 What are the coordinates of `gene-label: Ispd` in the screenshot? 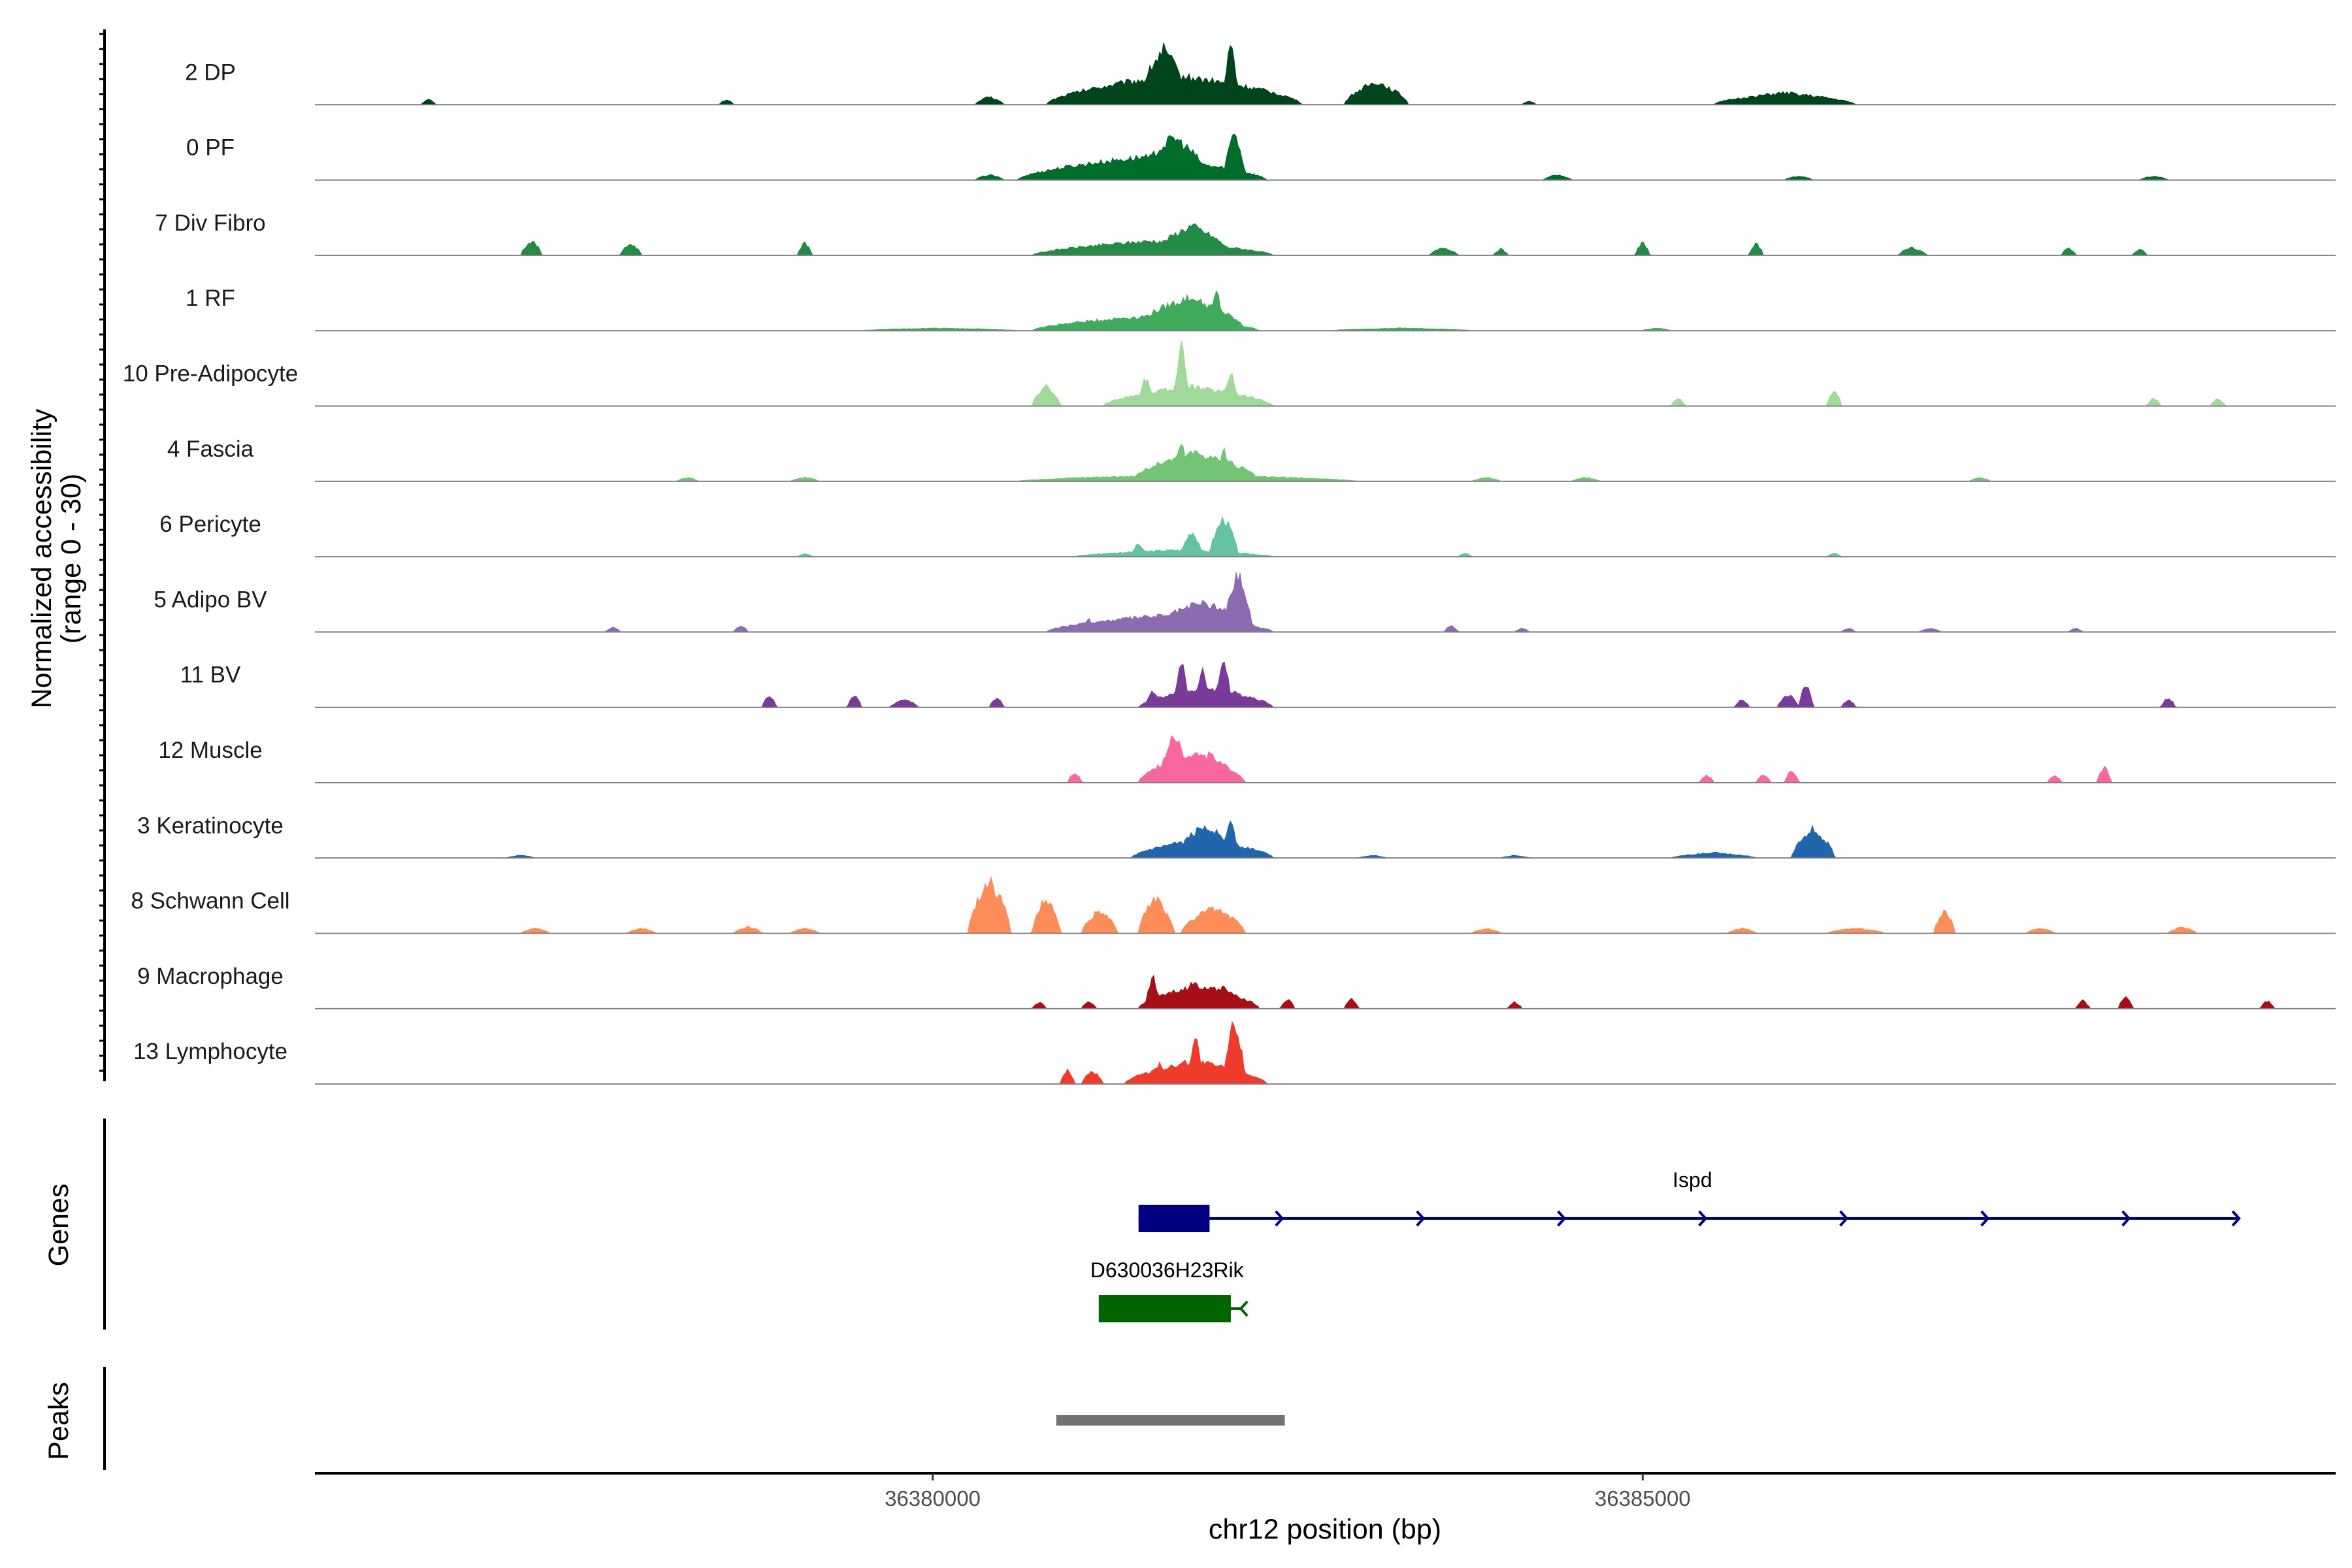 It's located at (1692, 1180).